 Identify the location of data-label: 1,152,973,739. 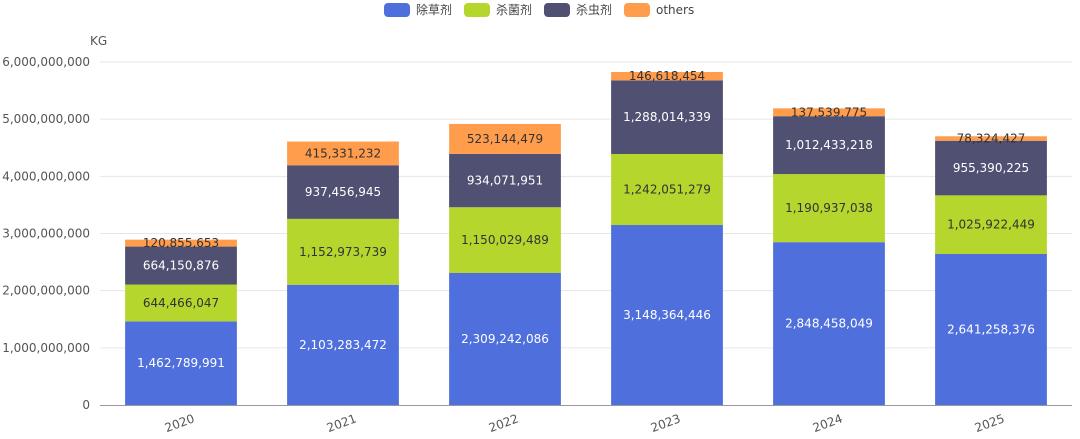
(343, 252).